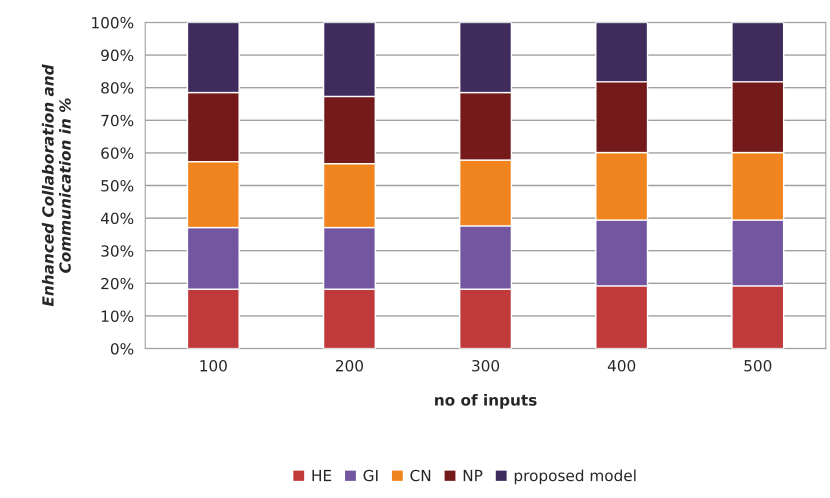  What do you see at coordinates (122, 349) in the screenshot?
I see `y-tick-label: 0%` at bounding box center [122, 349].